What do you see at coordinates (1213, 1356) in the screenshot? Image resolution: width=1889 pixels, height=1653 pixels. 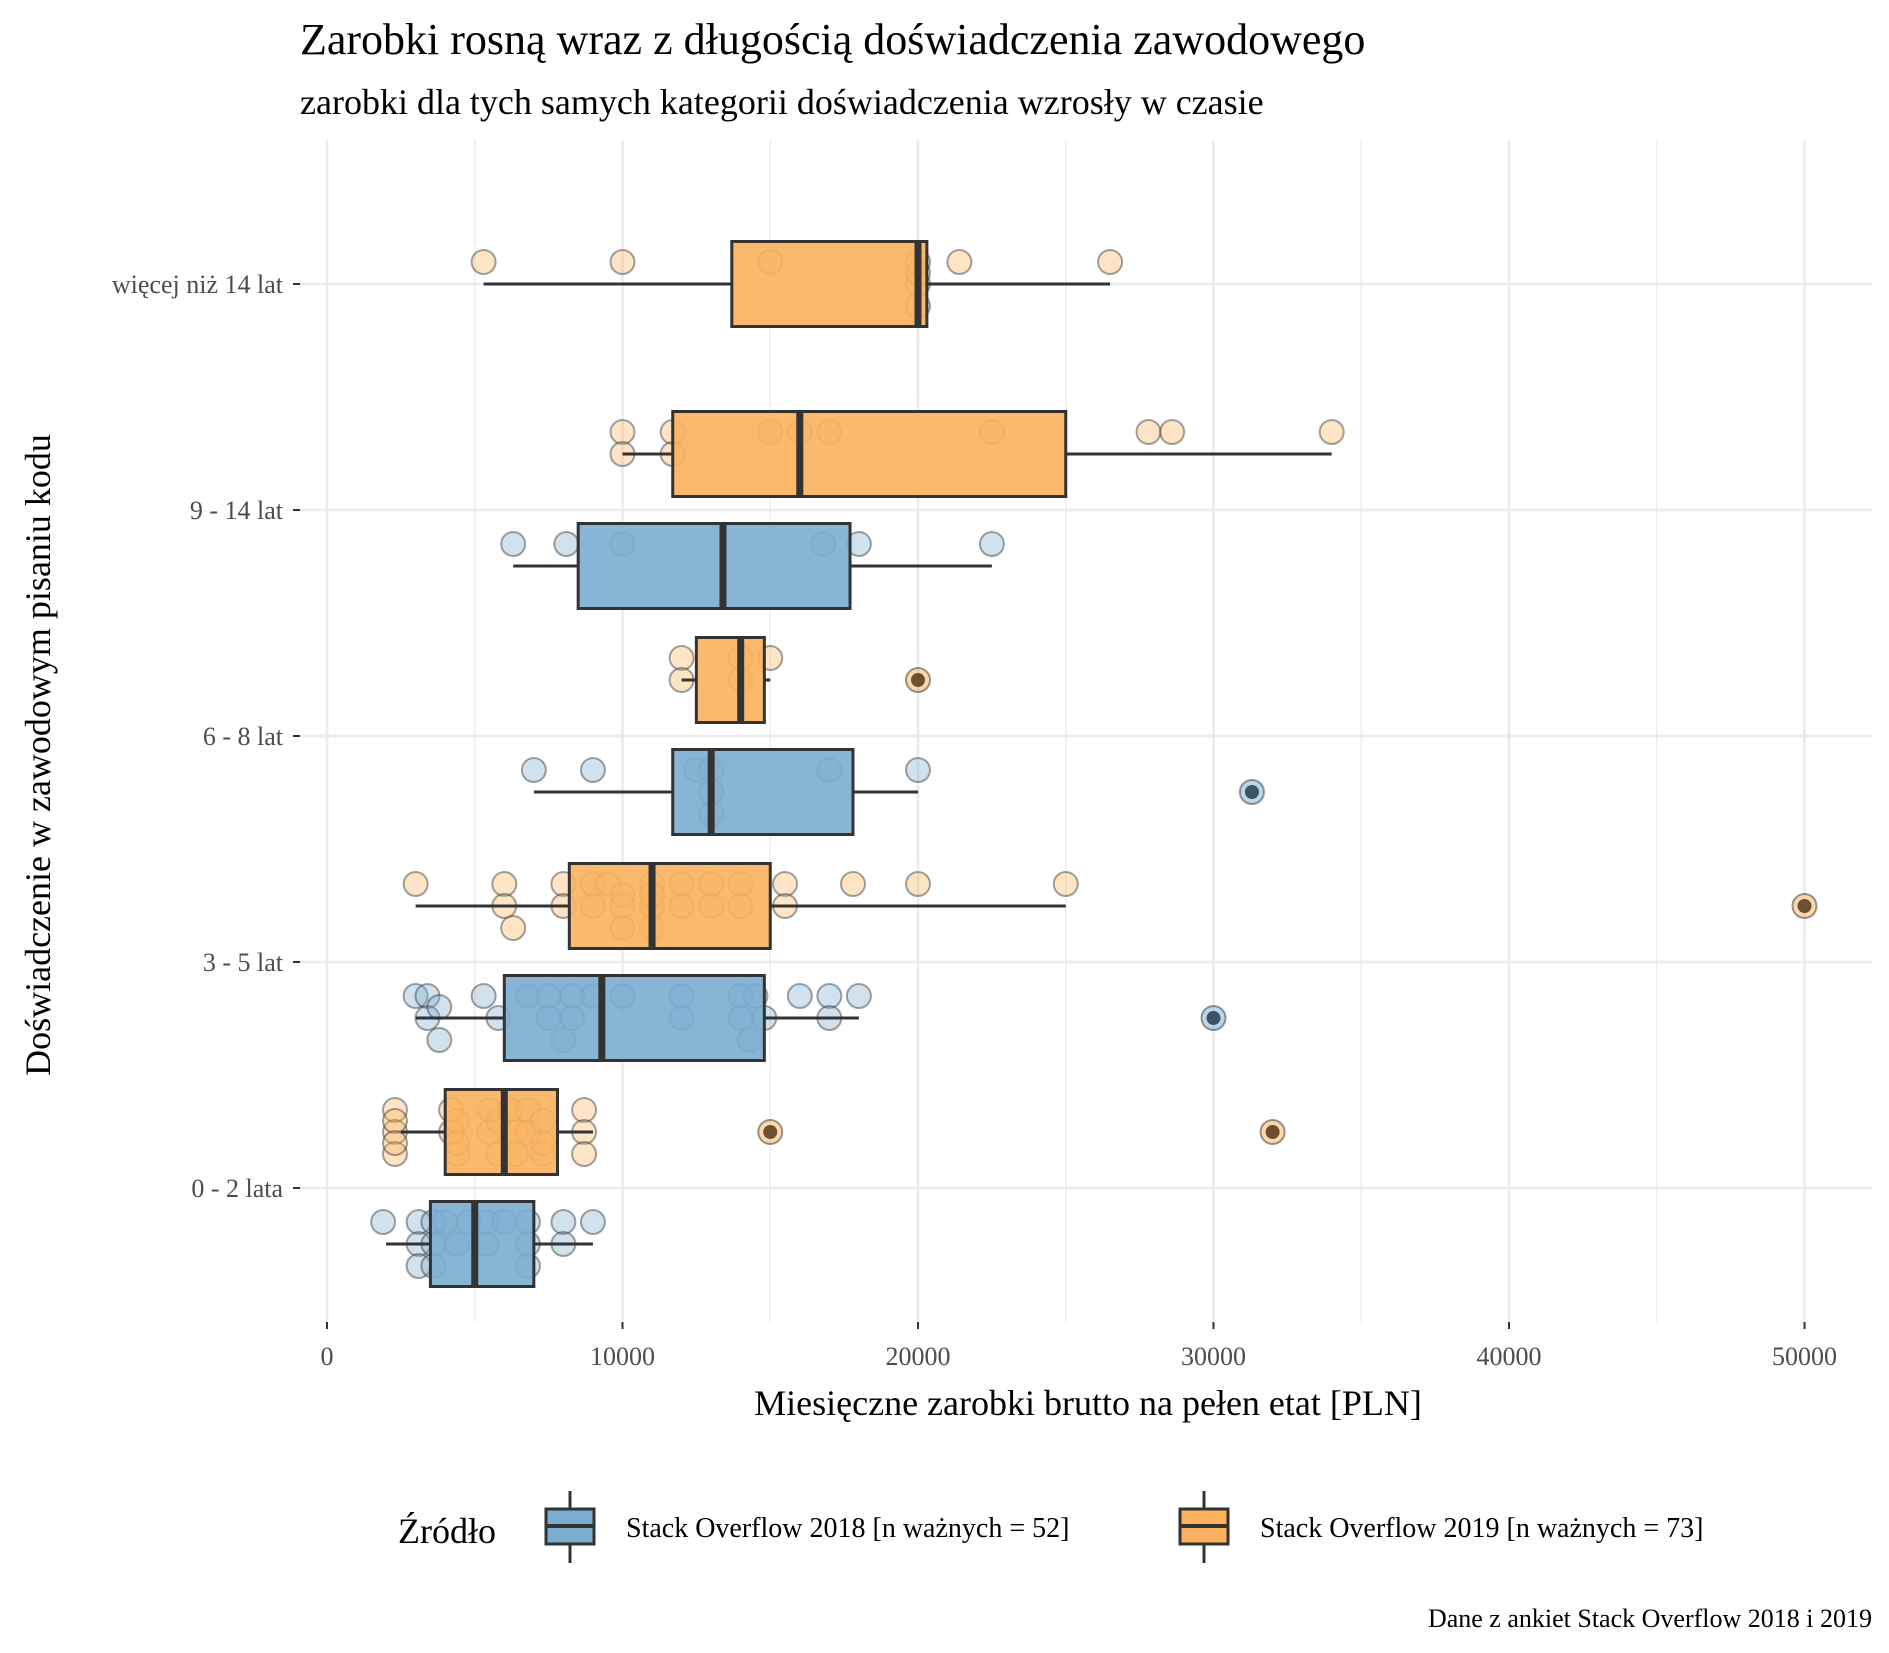 I see `x-tick-label: 30000` at bounding box center [1213, 1356].